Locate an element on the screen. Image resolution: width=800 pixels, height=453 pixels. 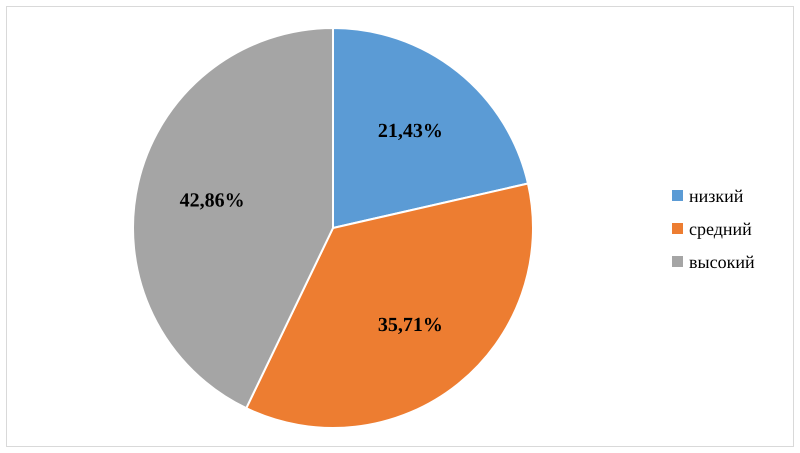
legend-label: высокий is located at coordinates (722, 262).